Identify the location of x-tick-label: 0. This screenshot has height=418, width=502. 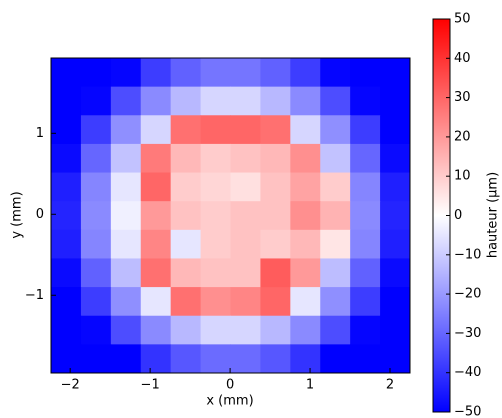
(230, 385).